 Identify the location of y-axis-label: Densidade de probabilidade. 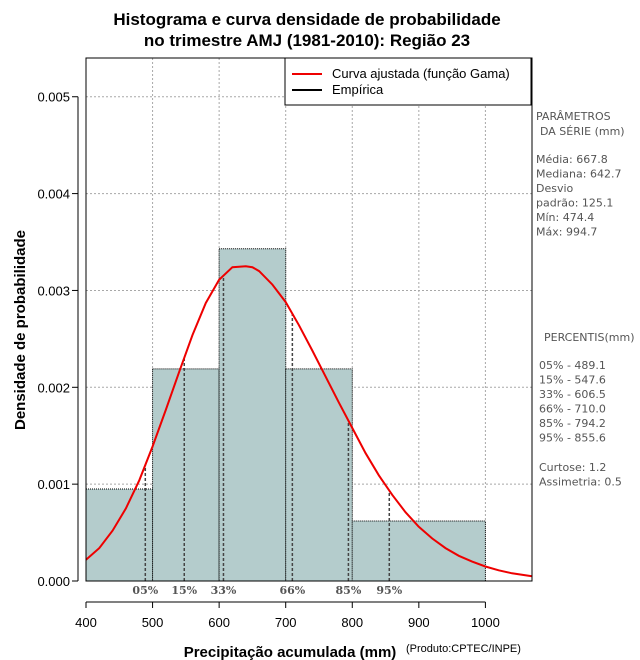
(20, 330).